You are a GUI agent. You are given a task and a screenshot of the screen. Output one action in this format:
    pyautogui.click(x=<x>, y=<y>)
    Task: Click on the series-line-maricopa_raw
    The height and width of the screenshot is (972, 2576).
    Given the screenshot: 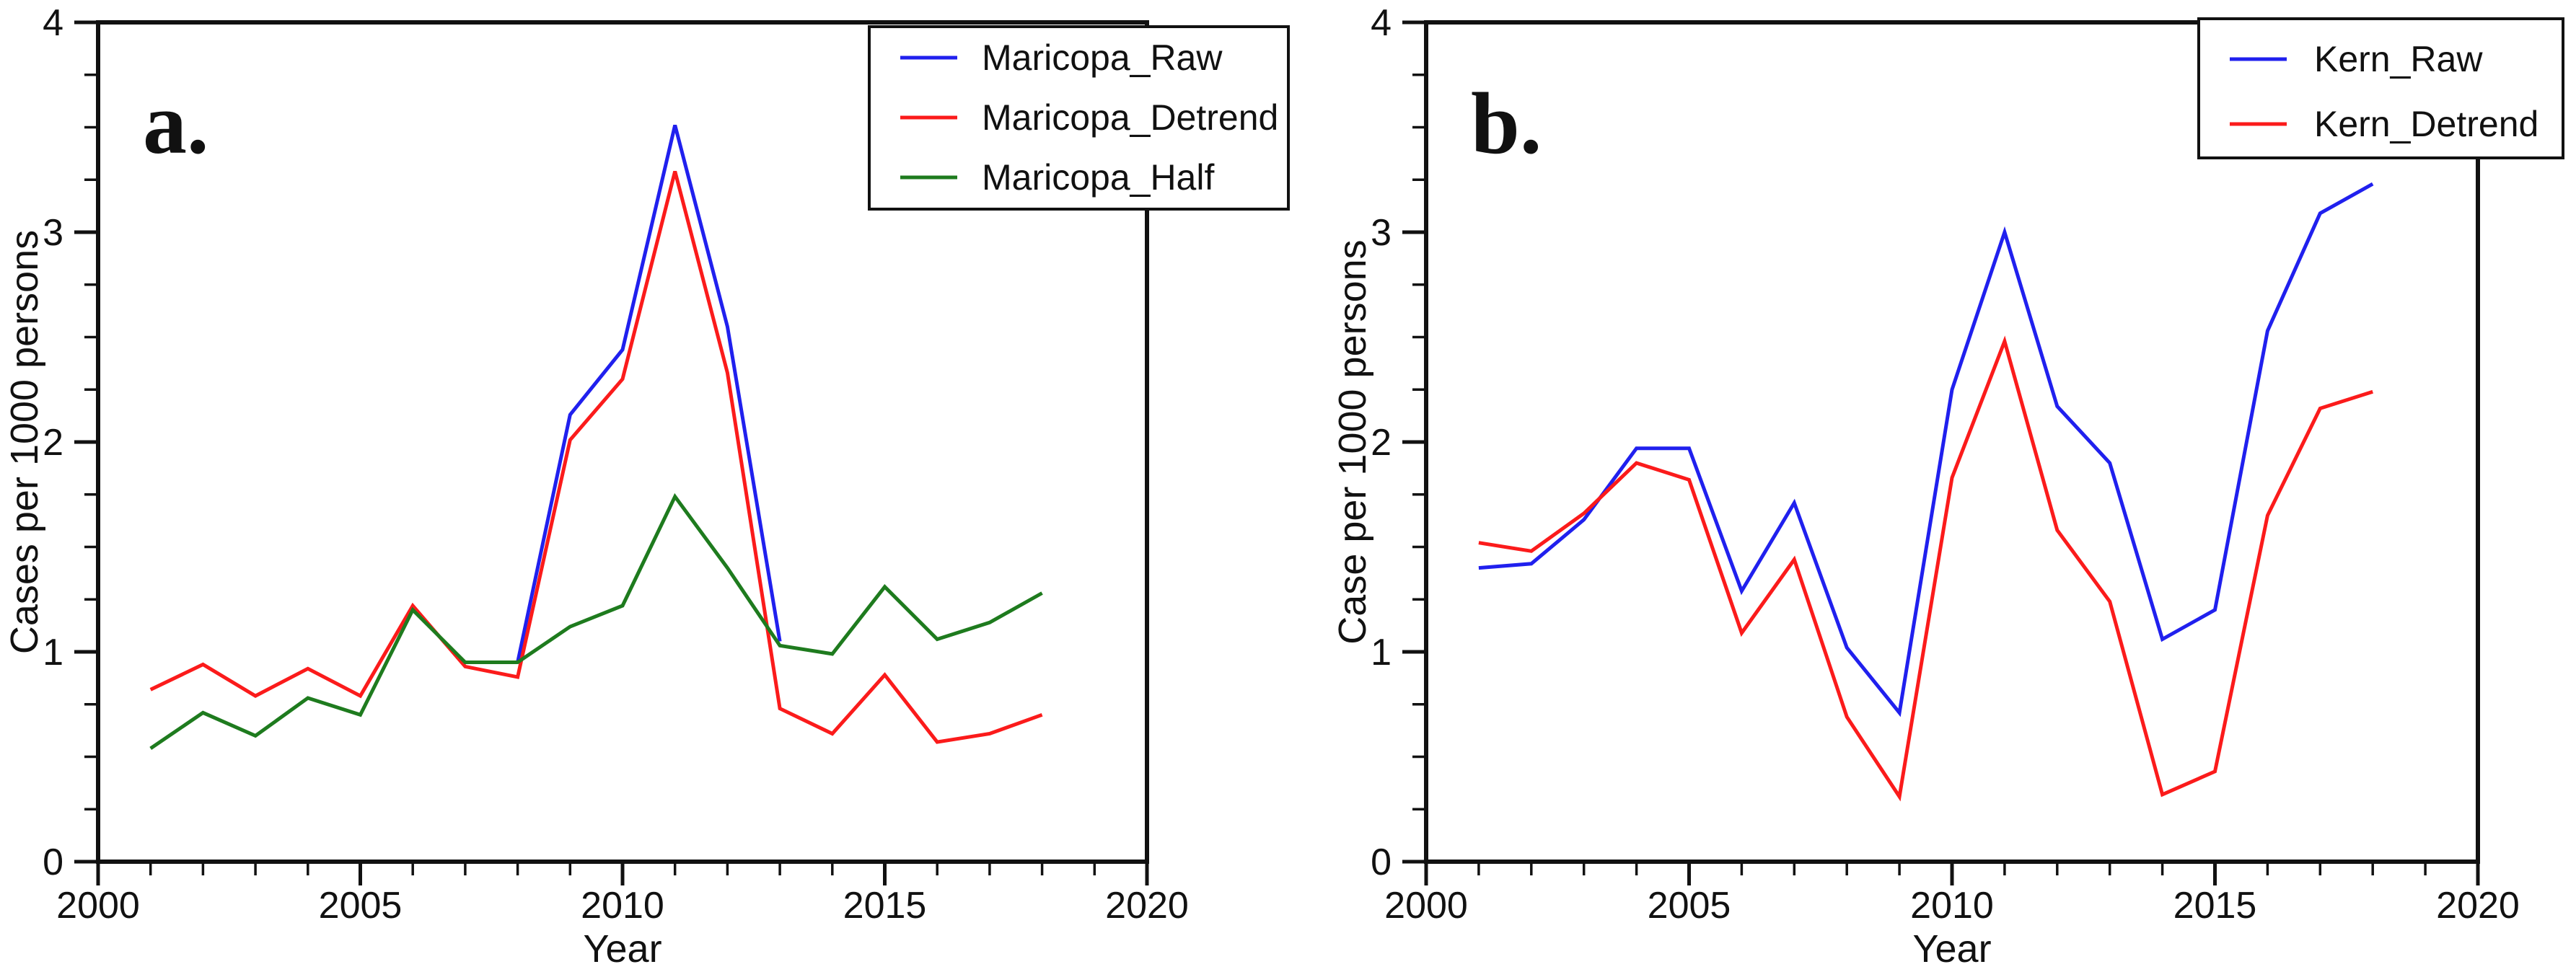 What is the action you would take?
    pyautogui.click(x=649, y=394)
    